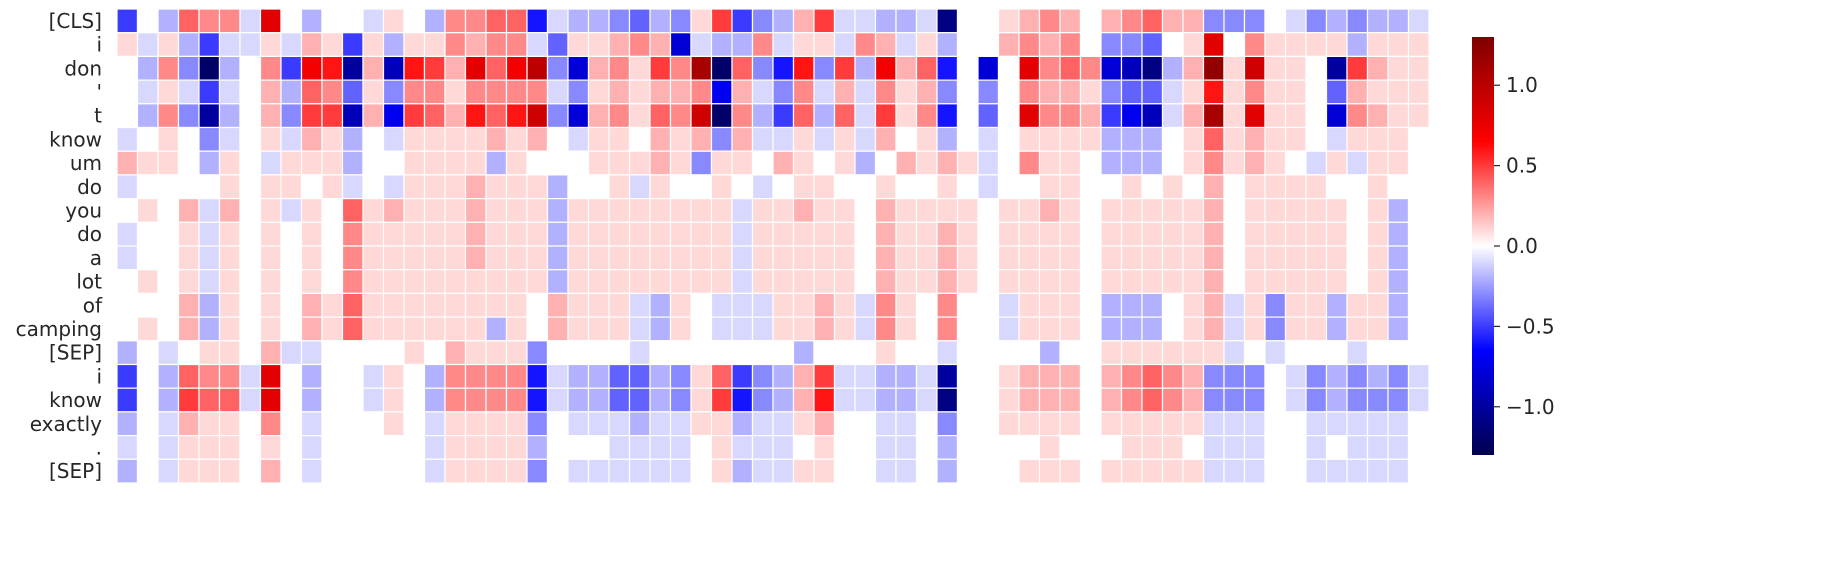 The image size is (1839, 582). I want to click on colorbar-tick-label: −0.5, so click(1530, 326).